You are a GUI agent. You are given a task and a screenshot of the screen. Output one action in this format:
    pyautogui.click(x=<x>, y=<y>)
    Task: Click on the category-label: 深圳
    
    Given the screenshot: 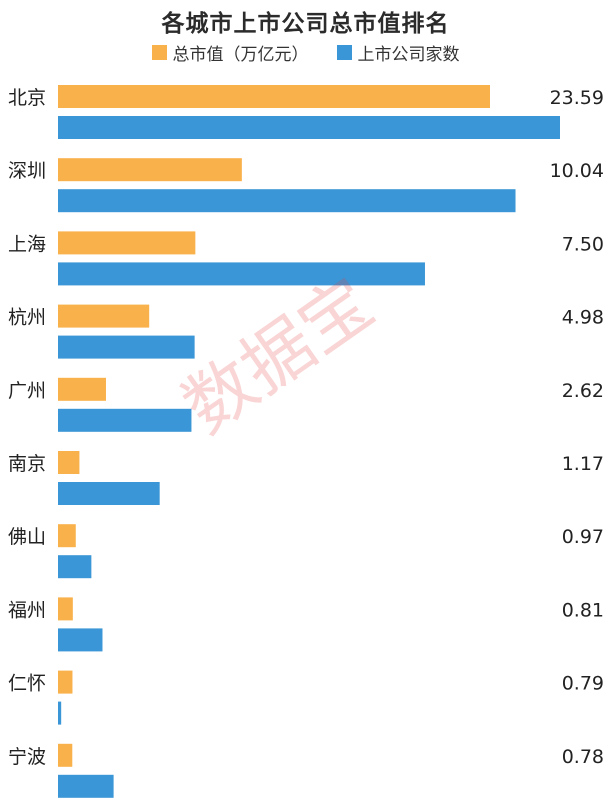 What is the action you would take?
    pyautogui.click(x=27, y=171)
    